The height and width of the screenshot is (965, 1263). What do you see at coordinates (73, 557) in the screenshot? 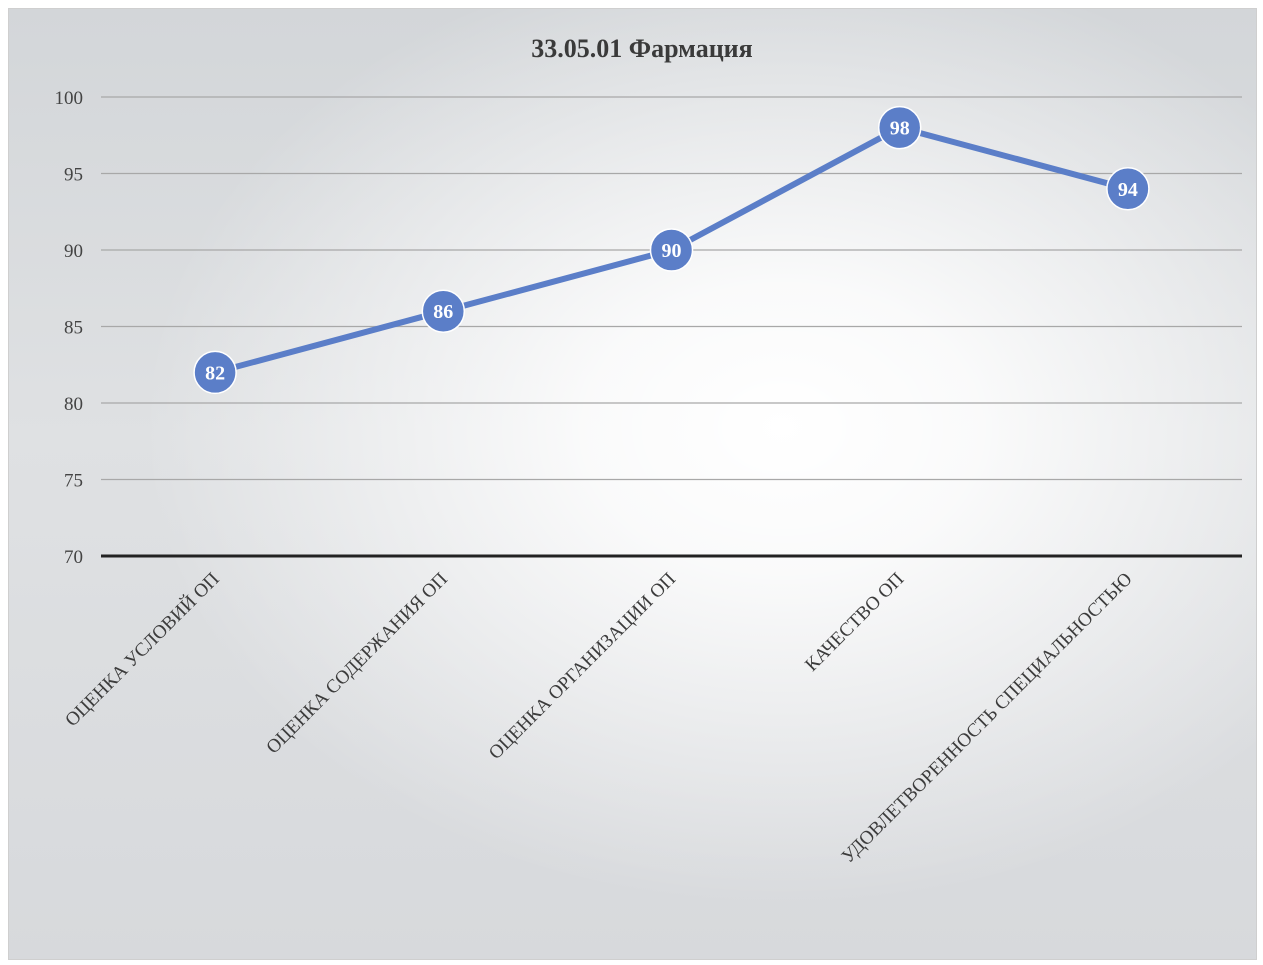
I see `y-tick-label-70: 70` at bounding box center [73, 557].